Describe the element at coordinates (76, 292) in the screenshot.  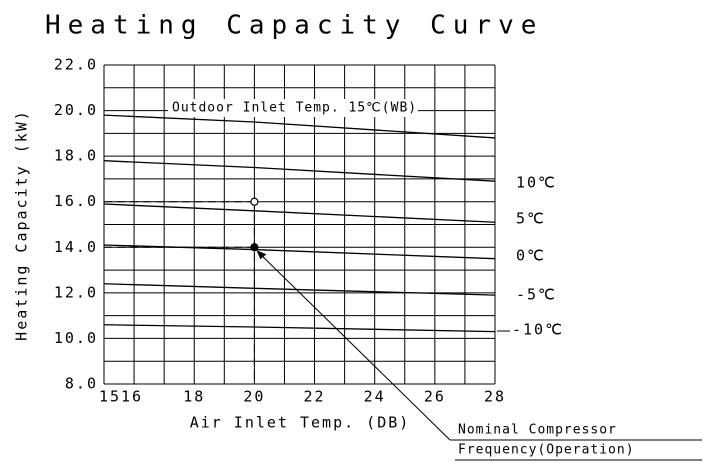
I see `y-tick-label: 12.0` at that location.